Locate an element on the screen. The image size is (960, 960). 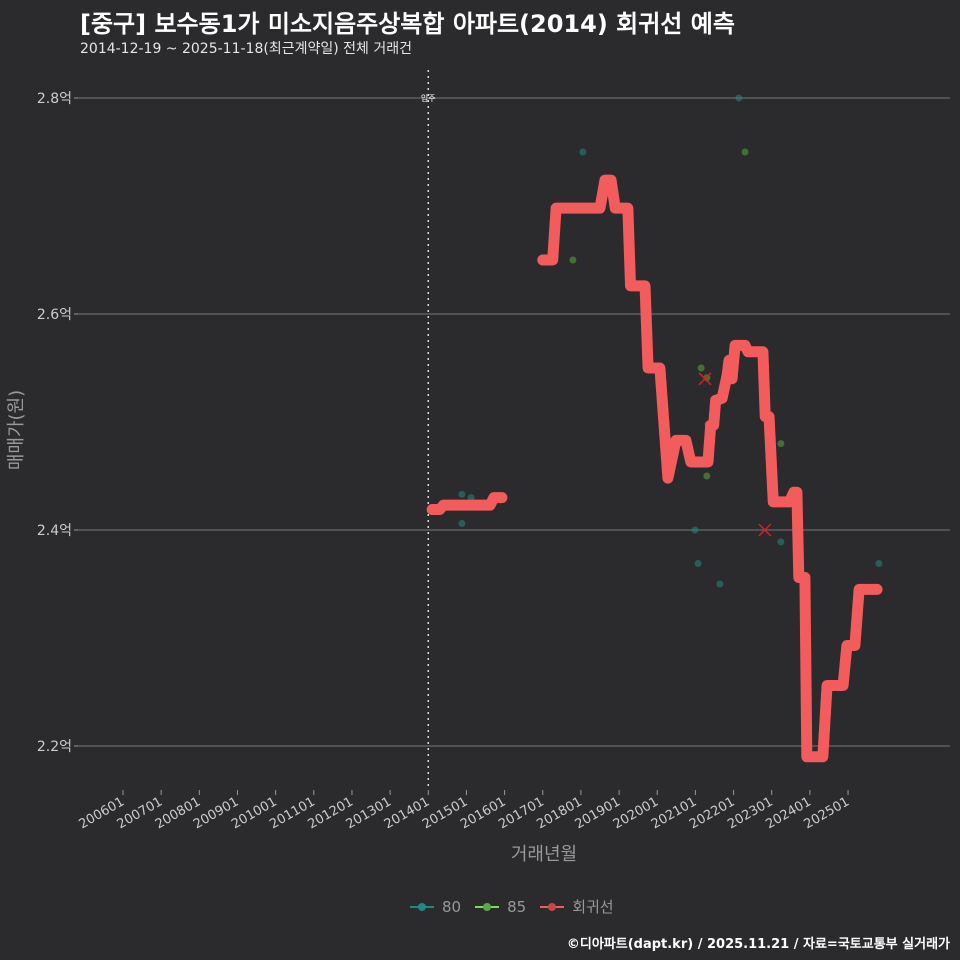
legend-item-85: 85 is located at coordinates (500, 907).